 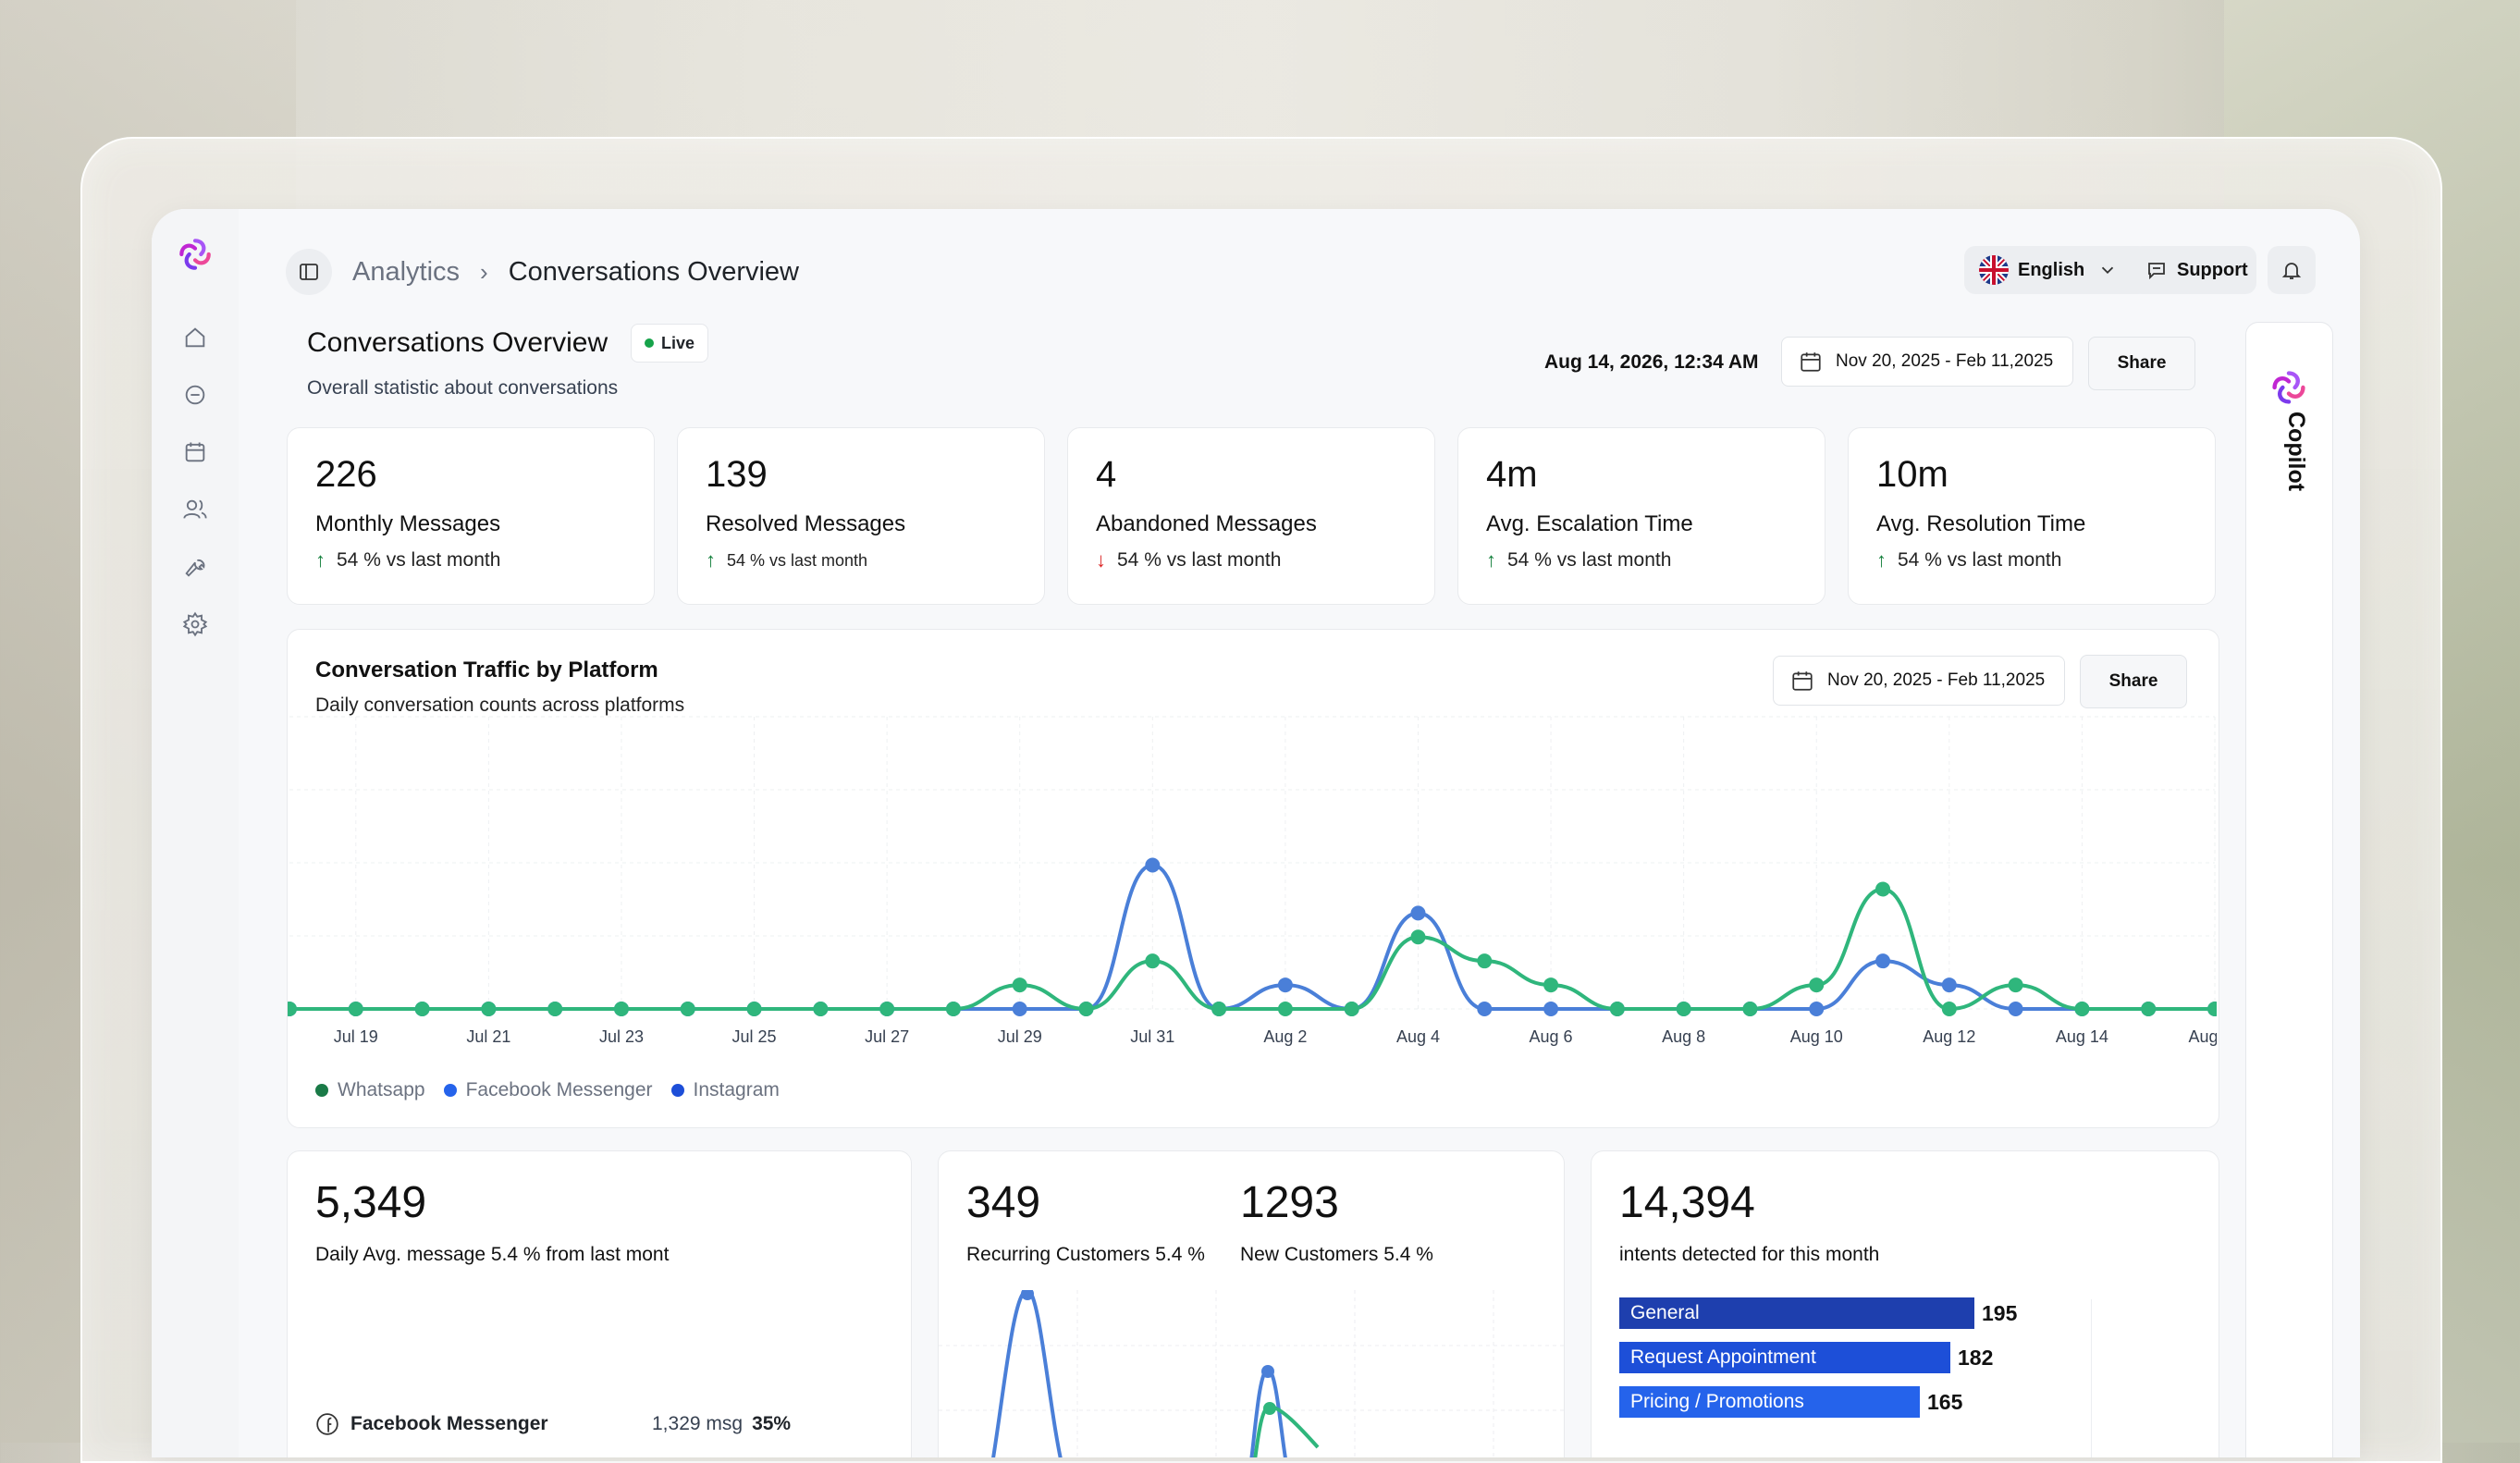 I want to click on intent-bar-row: Request Appointment 182, so click(x=1806, y=1357).